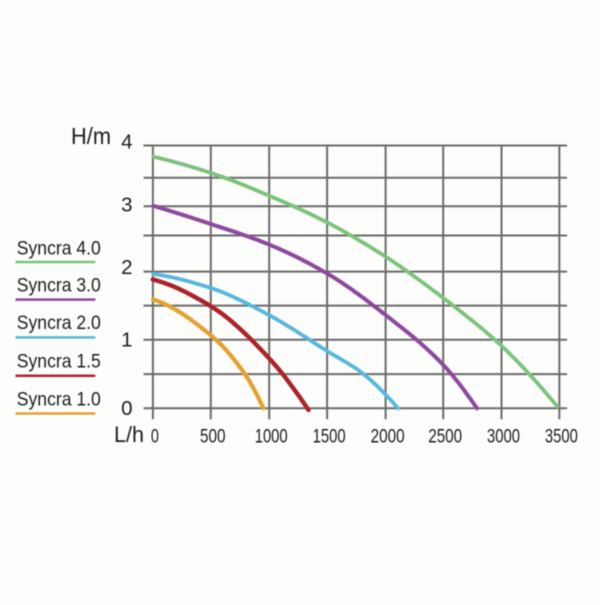  Describe the element at coordinates (129, 434) in the screenshot. I see `svg-text: L/h` at that location.